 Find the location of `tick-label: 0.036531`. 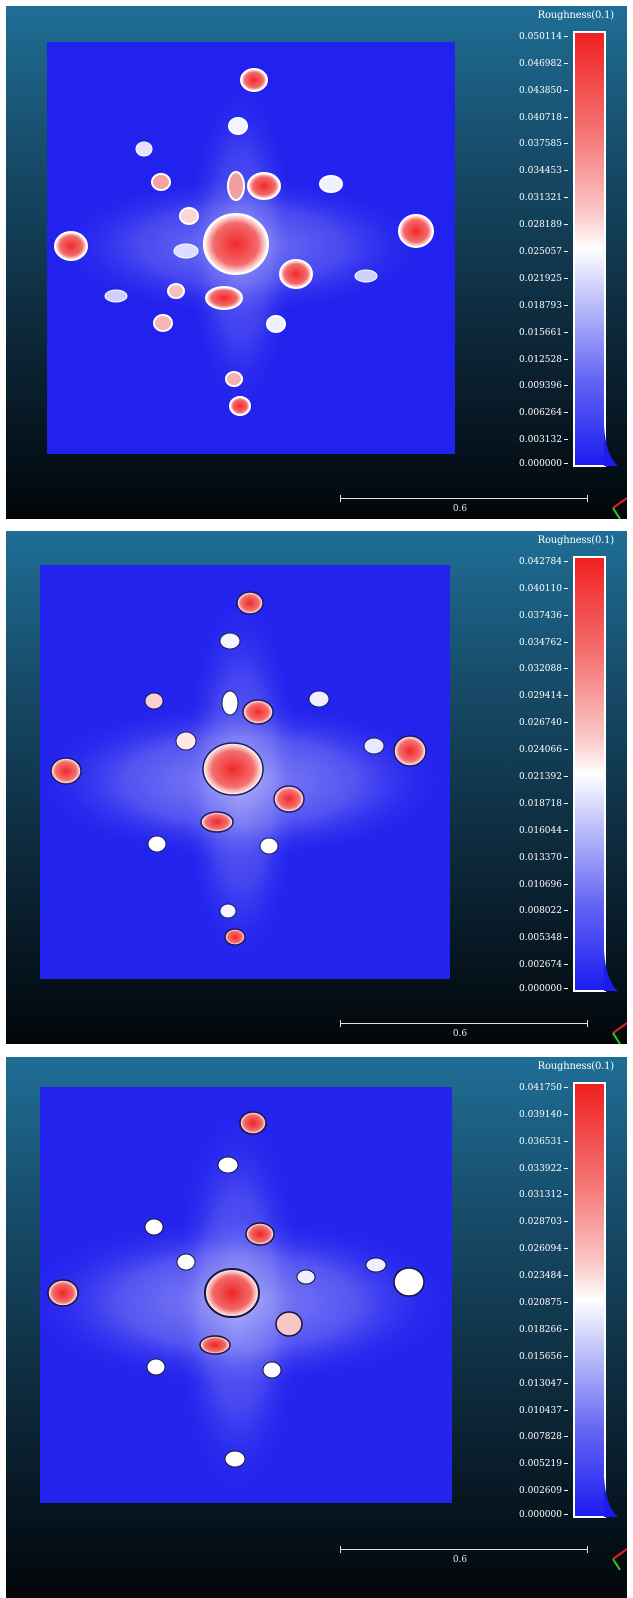

tick-label: 0.036531 is located at coordinates (532, 1142).